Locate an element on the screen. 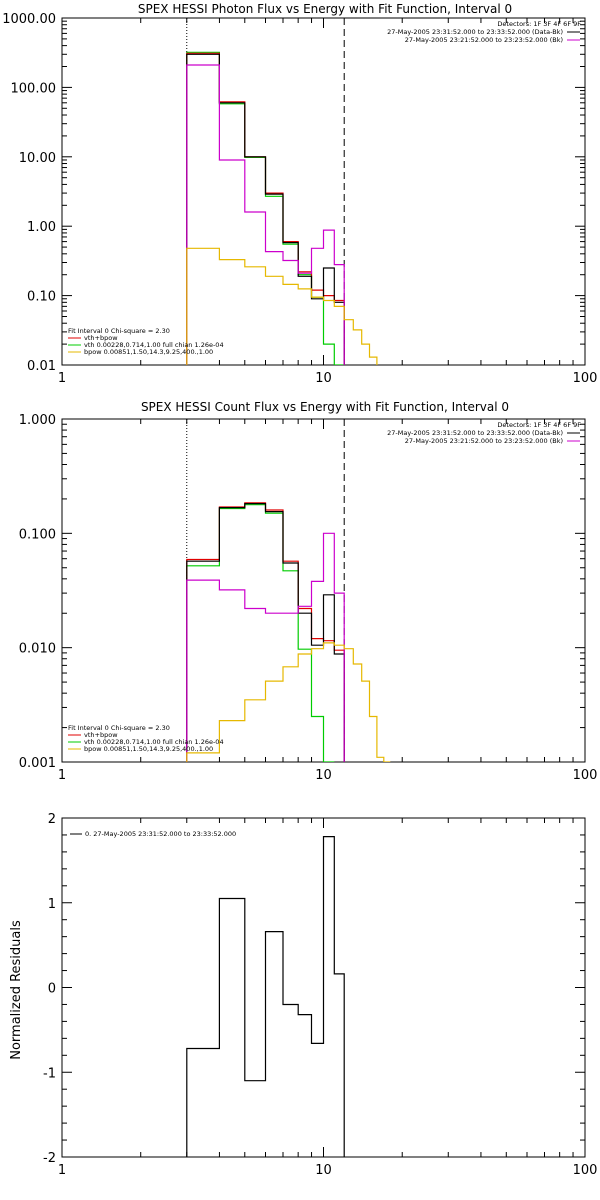 This screenshot has height=1200, width=600. y-tick-label: 0 is located at coordinates (52, 989).